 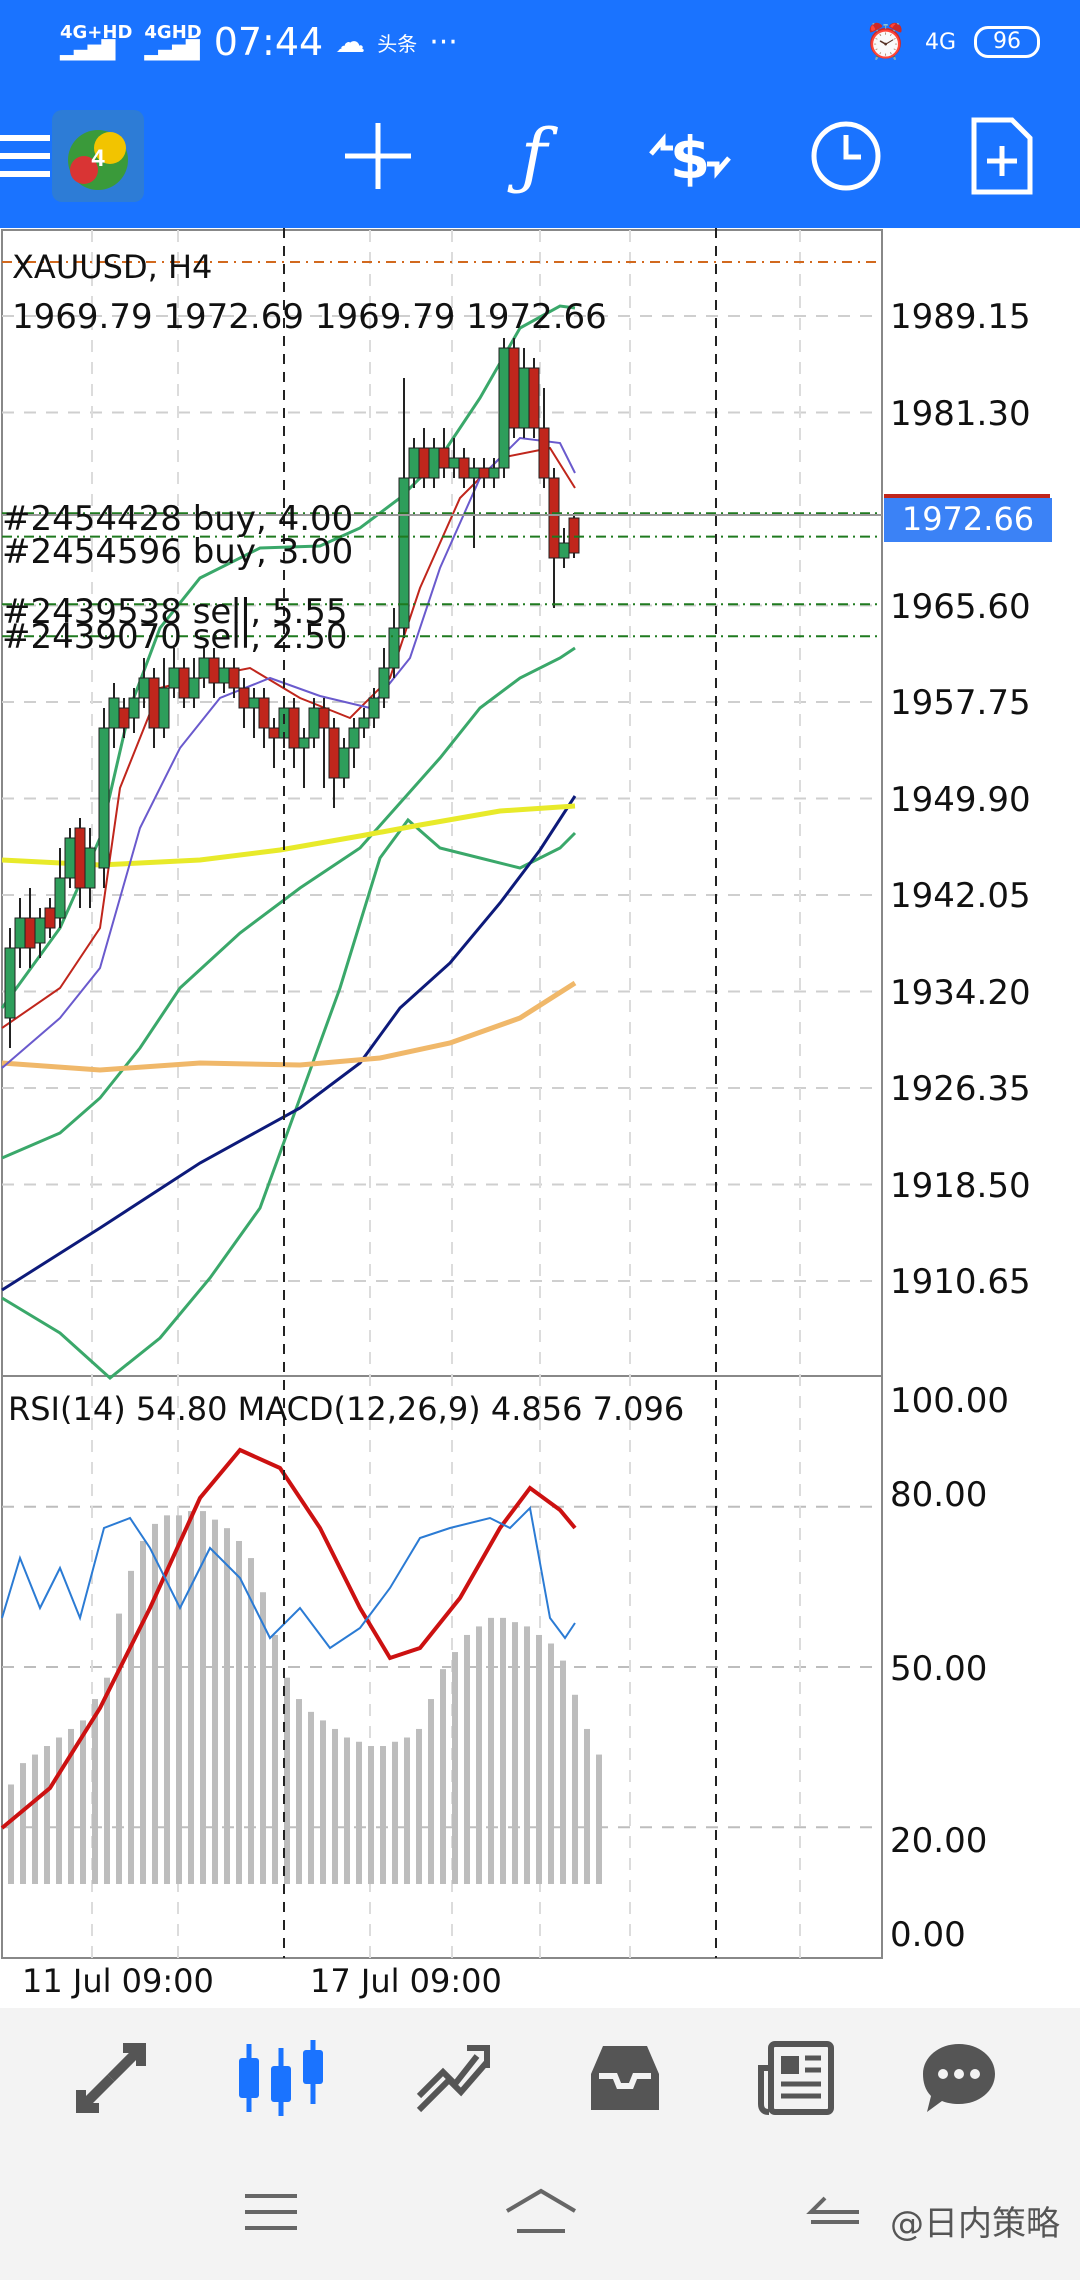 What do you see at coordinates (797, 2078) in the screenshot?
I see `newspaper-icon` at bounding box center [797, 2078].